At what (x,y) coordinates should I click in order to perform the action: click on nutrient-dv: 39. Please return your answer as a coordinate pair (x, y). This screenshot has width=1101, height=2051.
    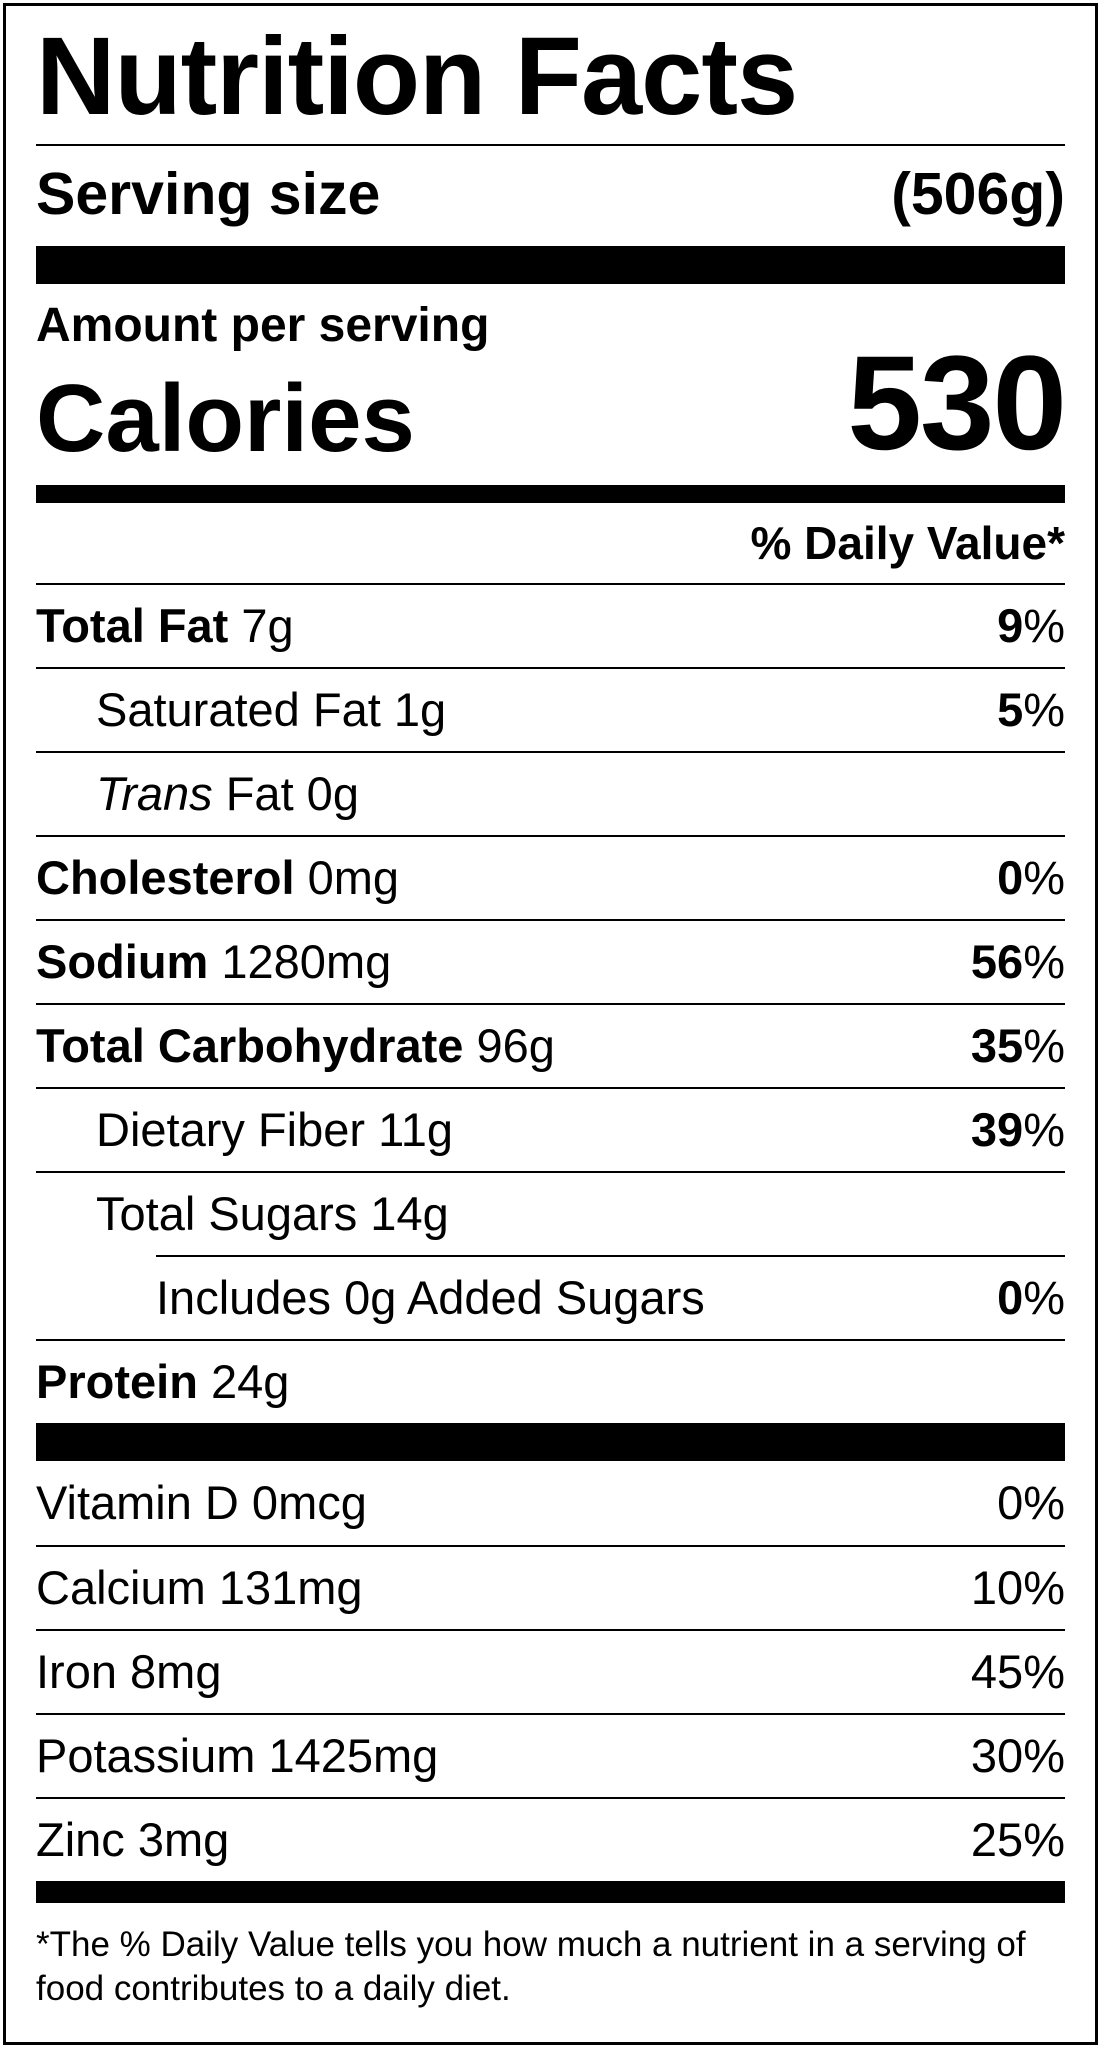
    Looking at the image, I should click on (997, 1130).